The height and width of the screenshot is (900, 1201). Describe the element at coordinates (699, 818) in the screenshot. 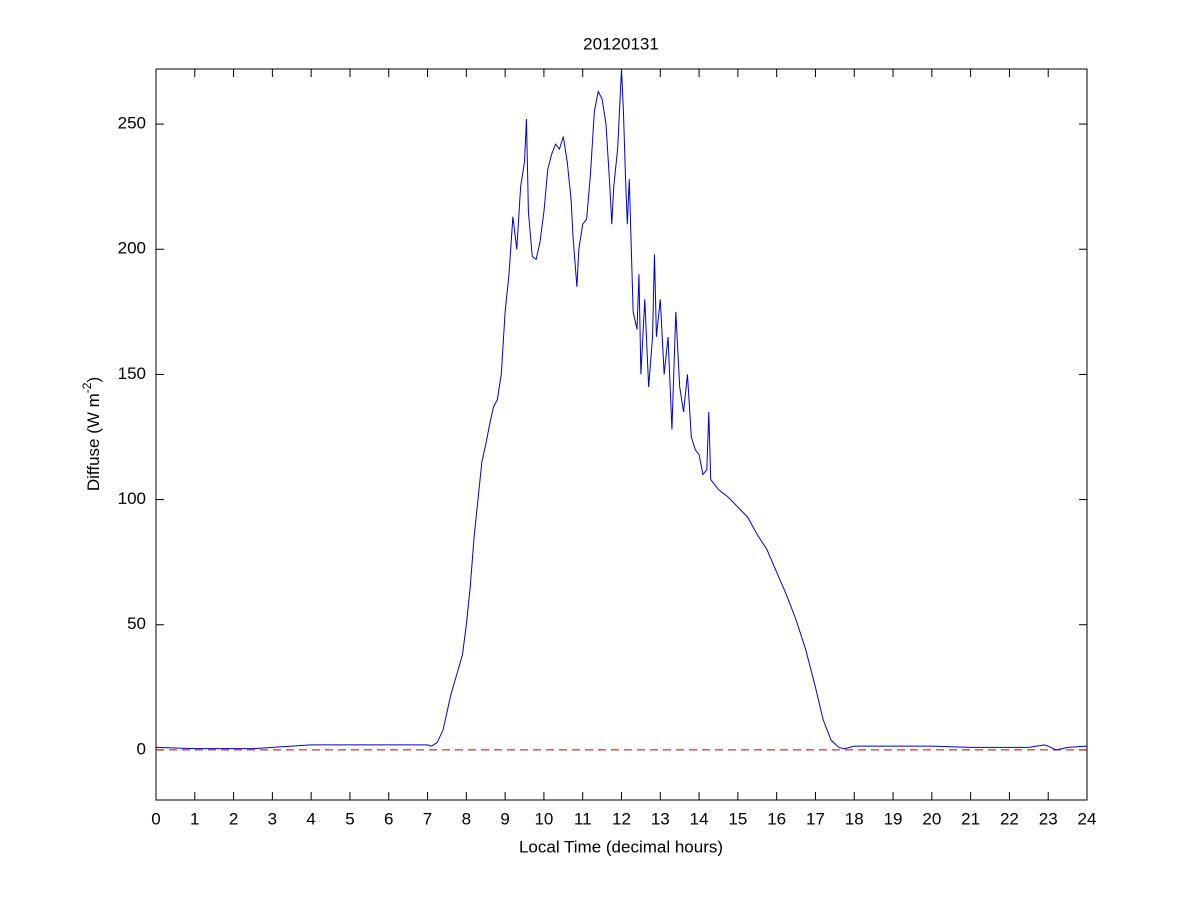

I see `x-tick-label: 14` at that location.